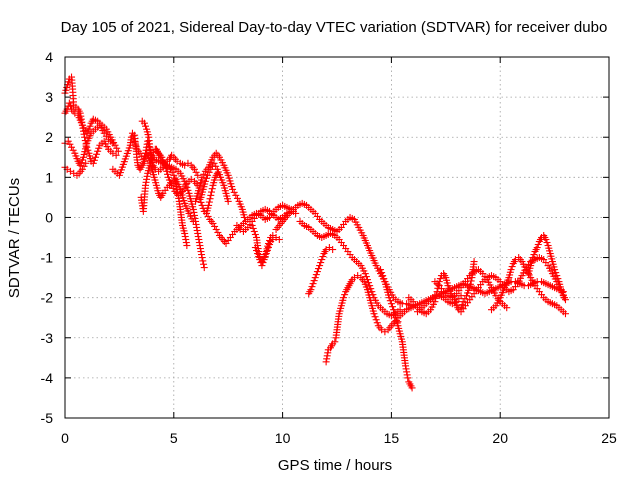  I want to click on y-tick-label: -1, so click(47, 258).